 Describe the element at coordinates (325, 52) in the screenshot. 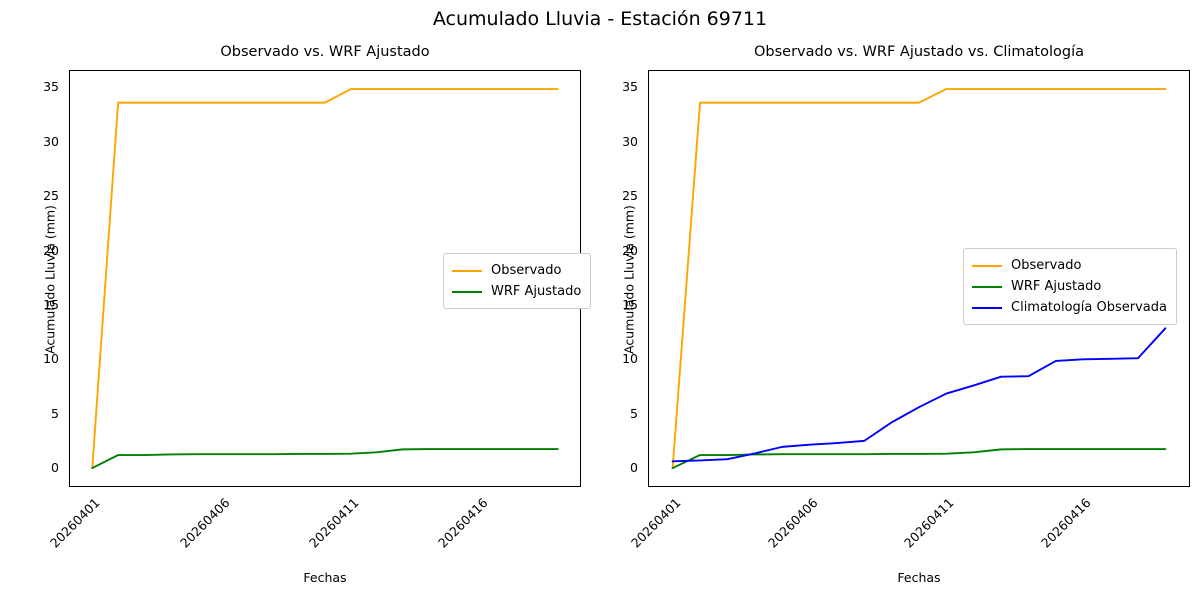

I see `subplot-left-title: Observado vs. WRF Ajustado` at that location.